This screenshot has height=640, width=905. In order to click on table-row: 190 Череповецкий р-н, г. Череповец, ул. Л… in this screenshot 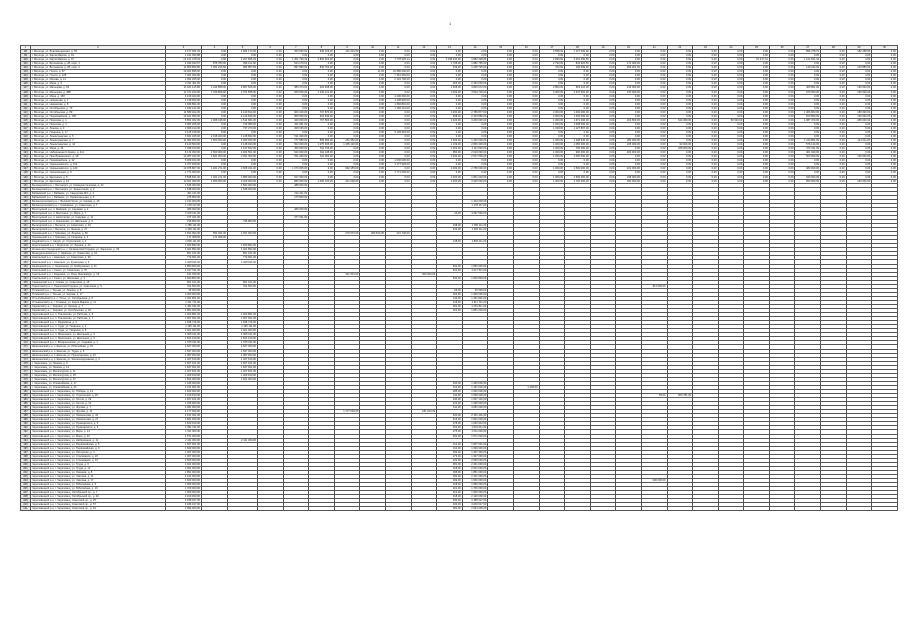, I will do `click(459, 424)`.